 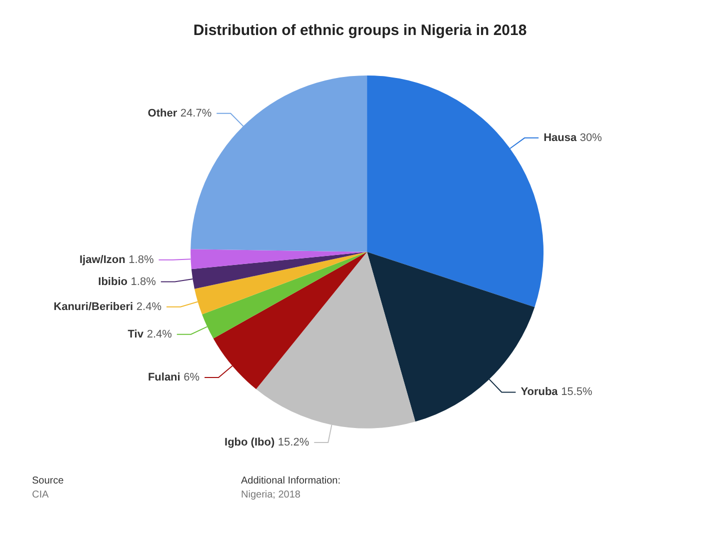 I want to click on text: CIA, so click(x=40, y=495).